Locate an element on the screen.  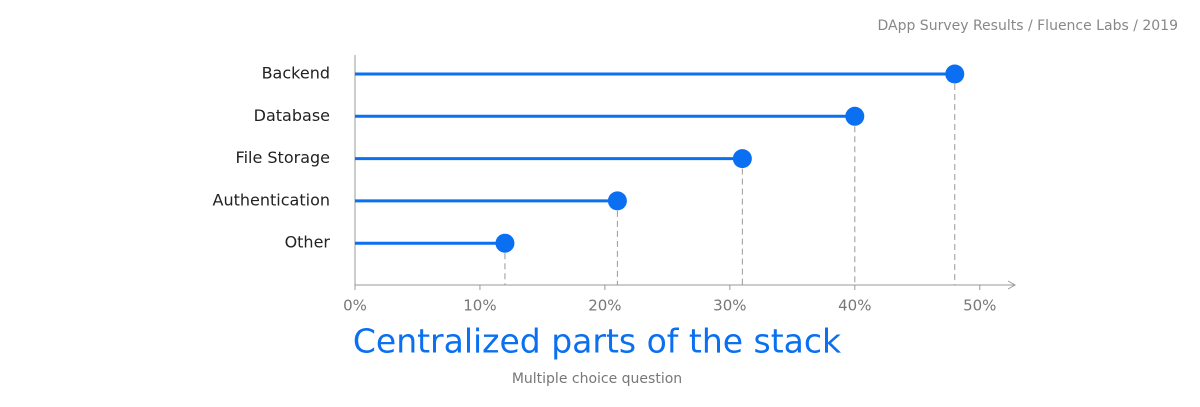
x-tick-label: 40% is located at coordinates (854, 306).